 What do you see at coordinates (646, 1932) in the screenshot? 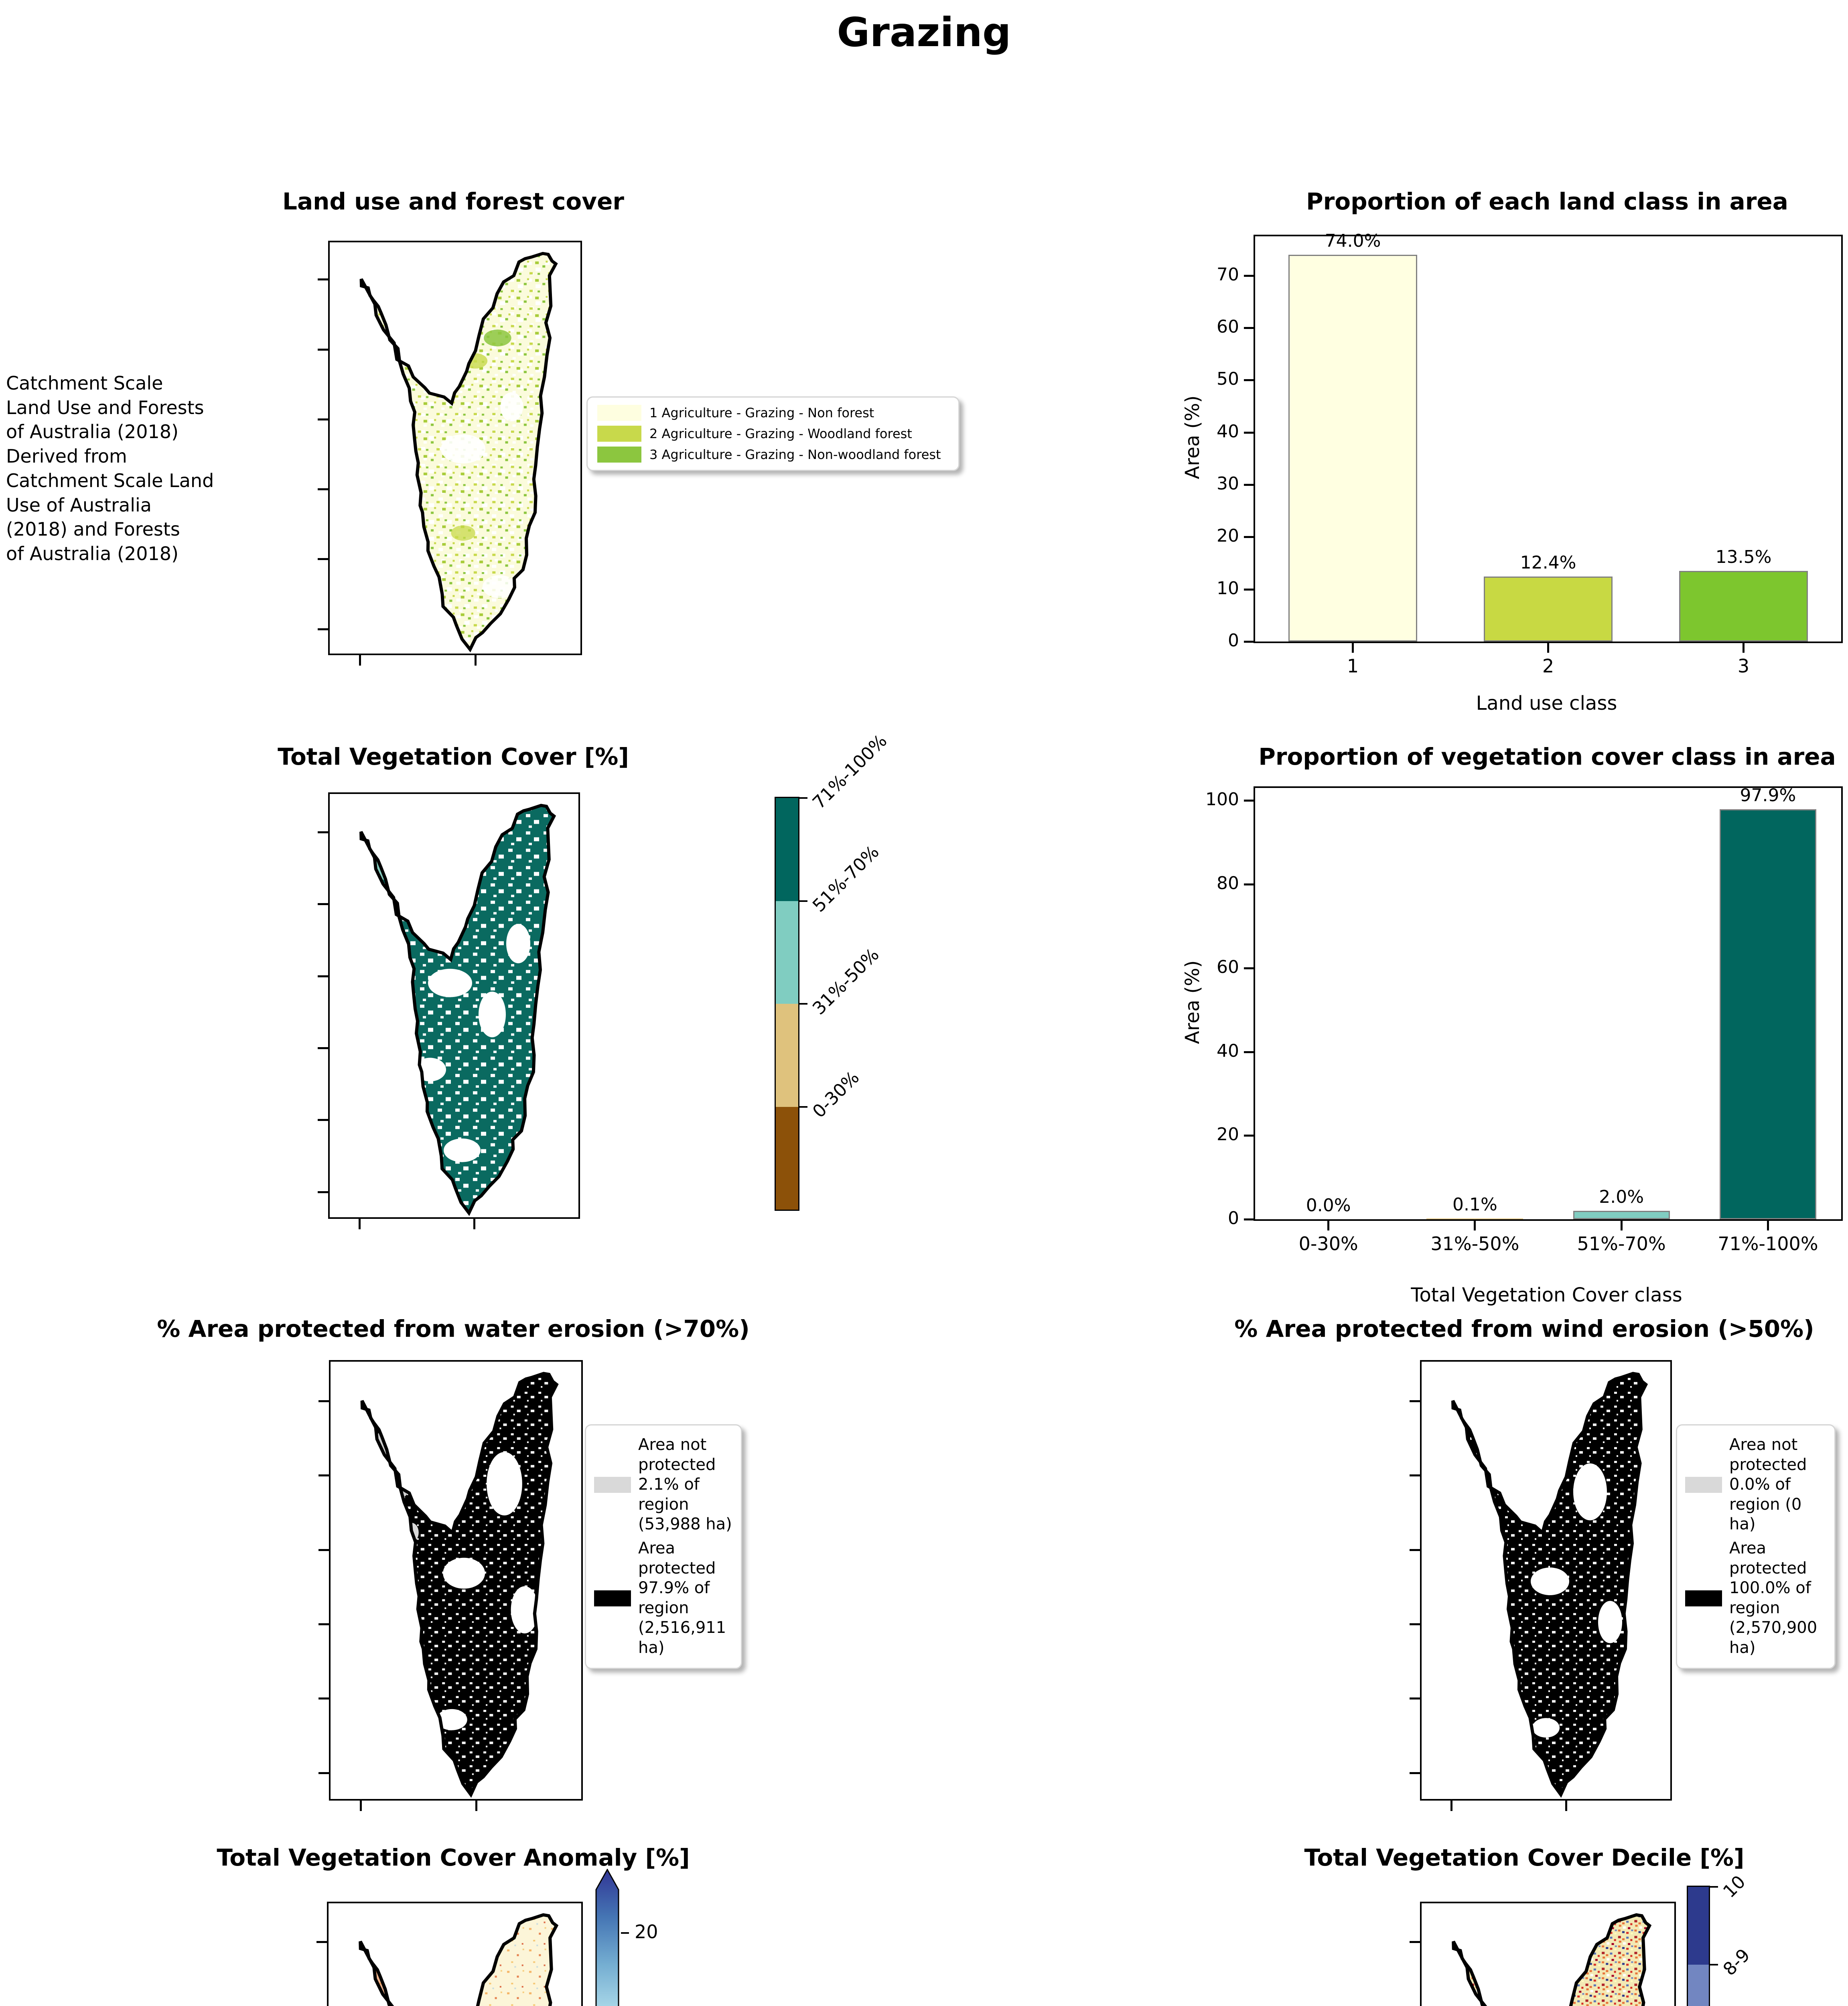
I see `anomaly-tick-label: 20` at bounding box center [646, 1932].